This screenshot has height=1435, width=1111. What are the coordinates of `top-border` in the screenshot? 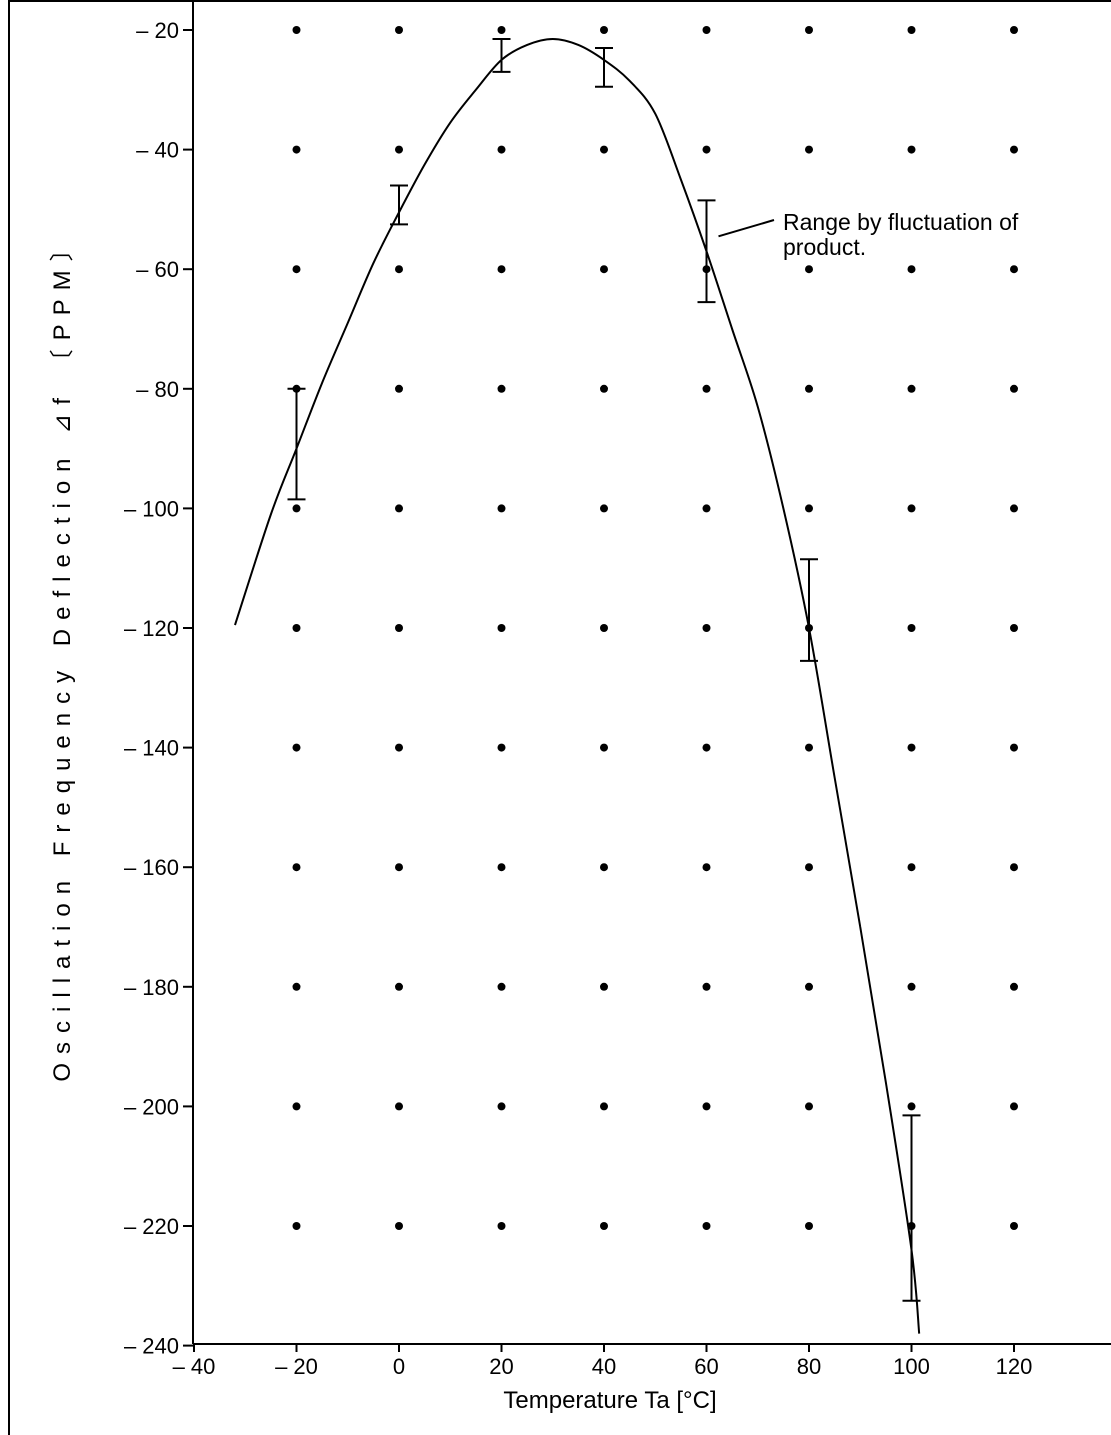 It's located at (559, 1).